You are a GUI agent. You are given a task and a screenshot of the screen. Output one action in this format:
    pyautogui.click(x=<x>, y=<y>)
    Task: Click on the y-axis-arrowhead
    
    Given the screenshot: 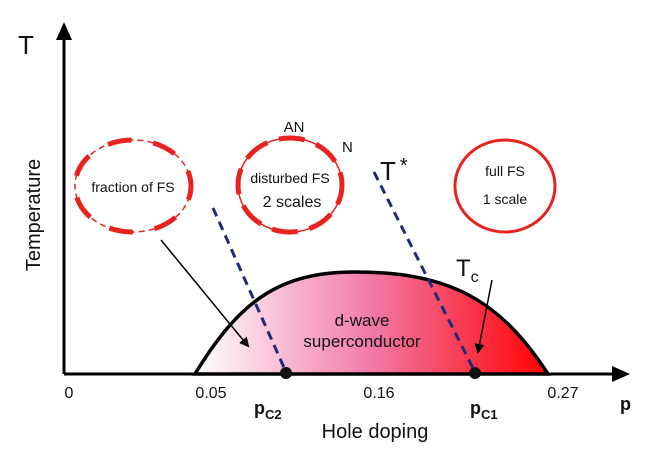 What is the action you would take?
    pyautogui.click(x=64, y=31)
    